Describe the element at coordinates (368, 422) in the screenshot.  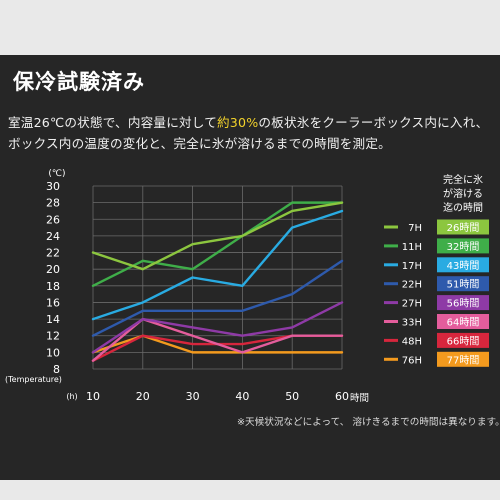
I see `footnote: ※天候状況などによって、 溶けきるまでの時間は異なります。` at that location.